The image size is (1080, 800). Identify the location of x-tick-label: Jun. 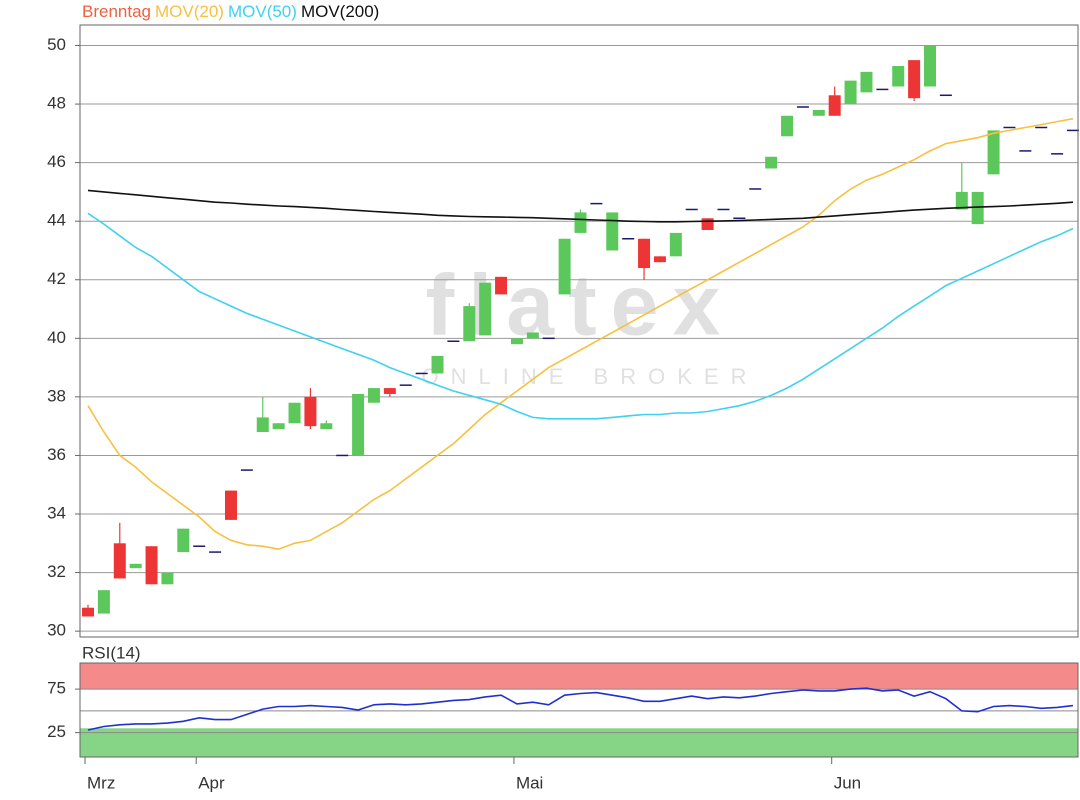
(847, 782).